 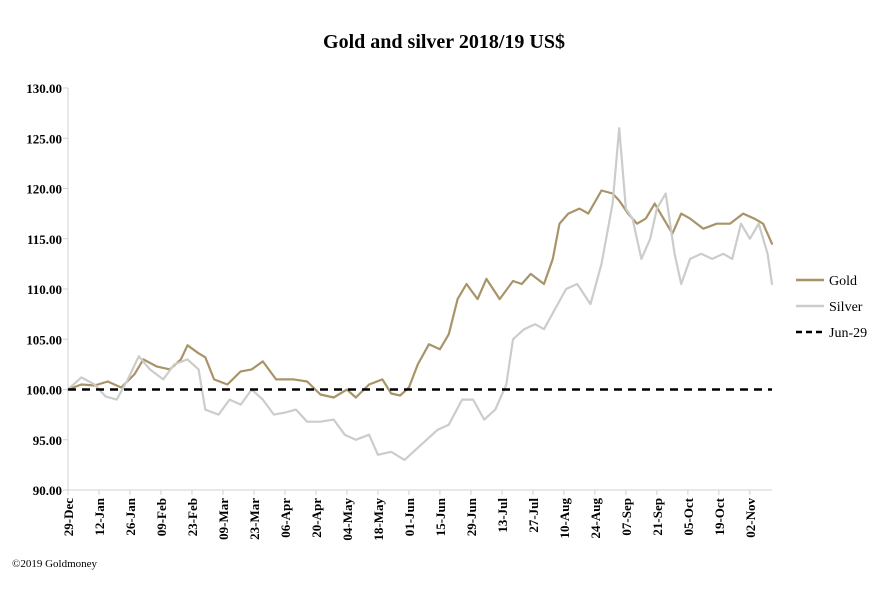 What do you see at coordinates (750, 518) in the screenshot?
I see `x-tick-label: 02-Nov` at bounding box center [750, 518].